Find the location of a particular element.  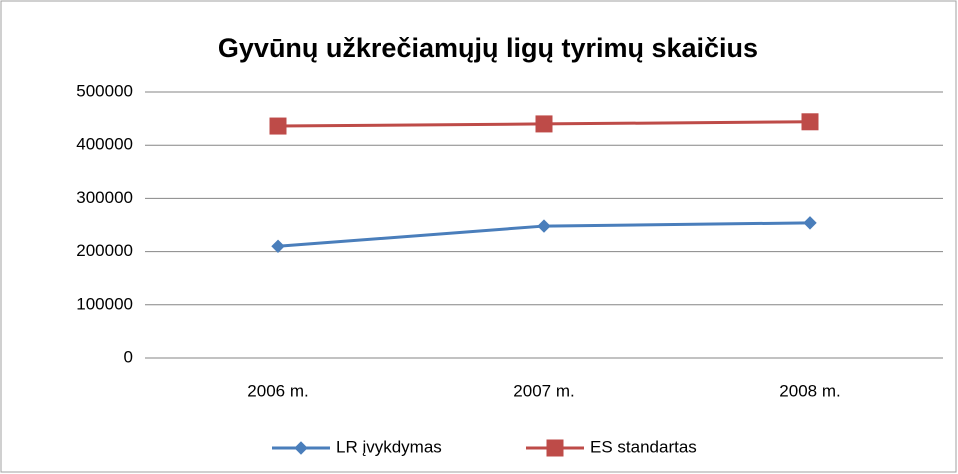

y-tick-label: 500000 is located at coordinates (104, 90).